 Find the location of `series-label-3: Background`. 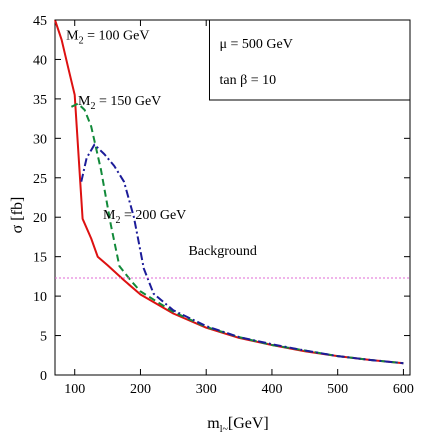

series-label-3: Background is located at coordinates (222, 251).